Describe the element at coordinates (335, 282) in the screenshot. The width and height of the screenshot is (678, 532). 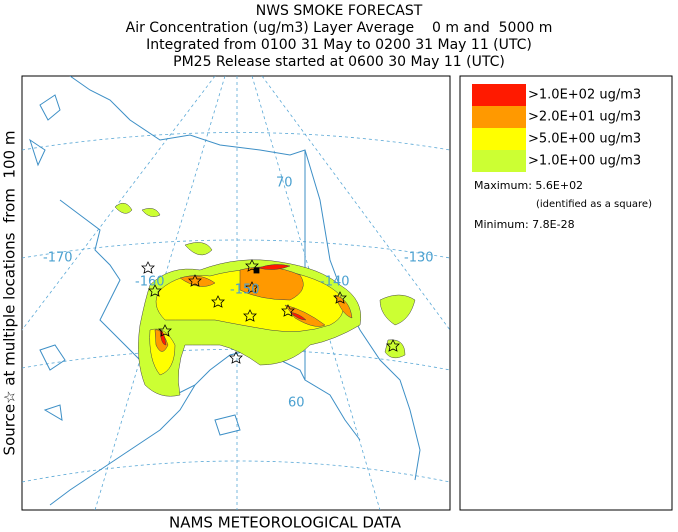
I see `map-label: -140` at that location.